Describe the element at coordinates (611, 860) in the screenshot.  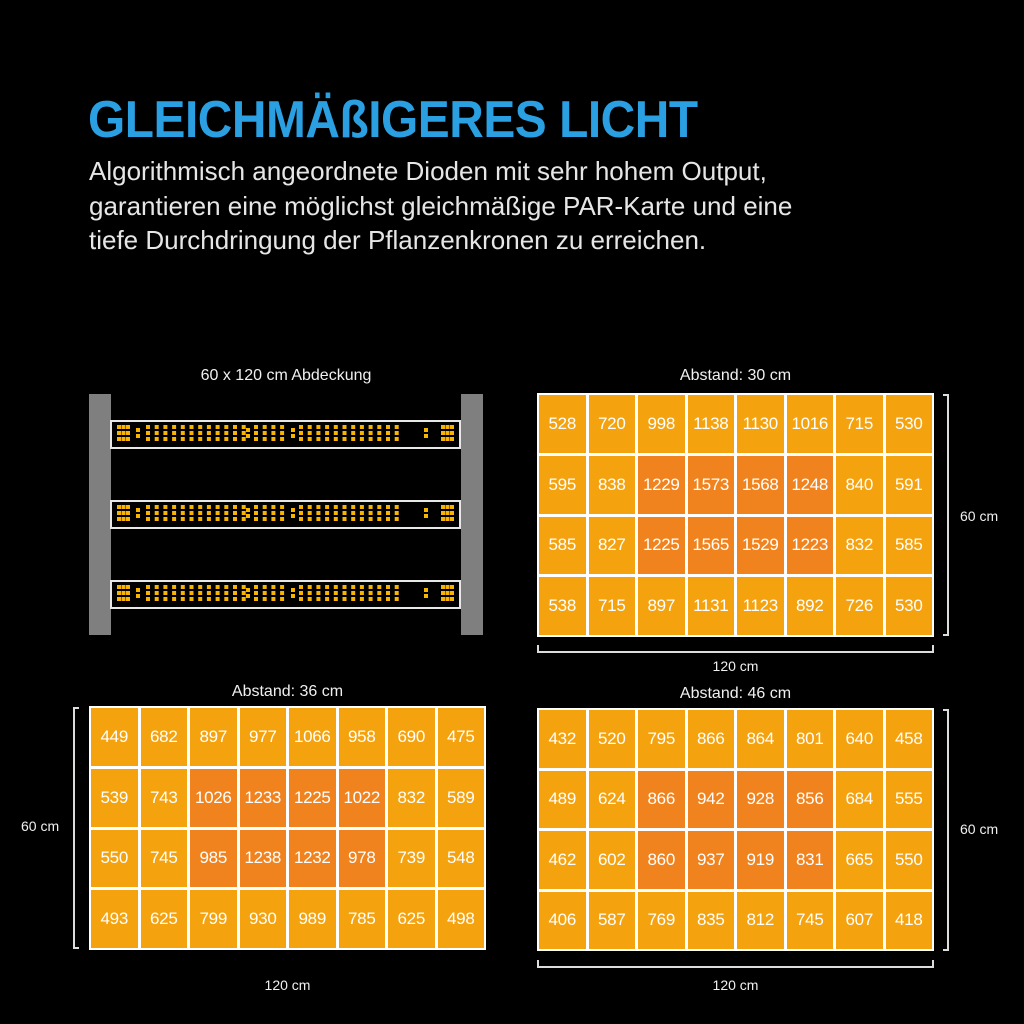
I see `par-cell: 602` at that location.